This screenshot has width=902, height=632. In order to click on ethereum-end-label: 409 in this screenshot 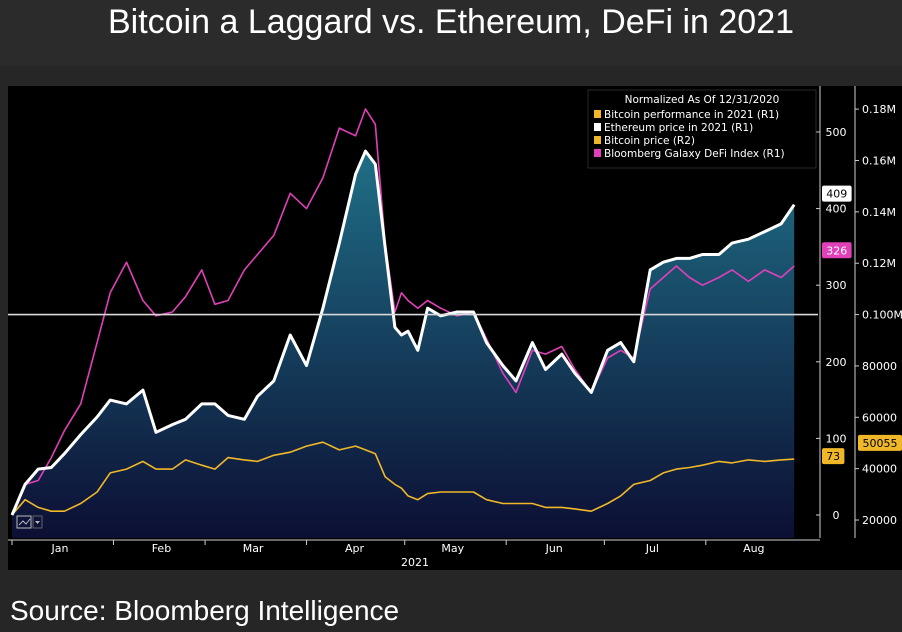, I will do `click(837, 193)`.